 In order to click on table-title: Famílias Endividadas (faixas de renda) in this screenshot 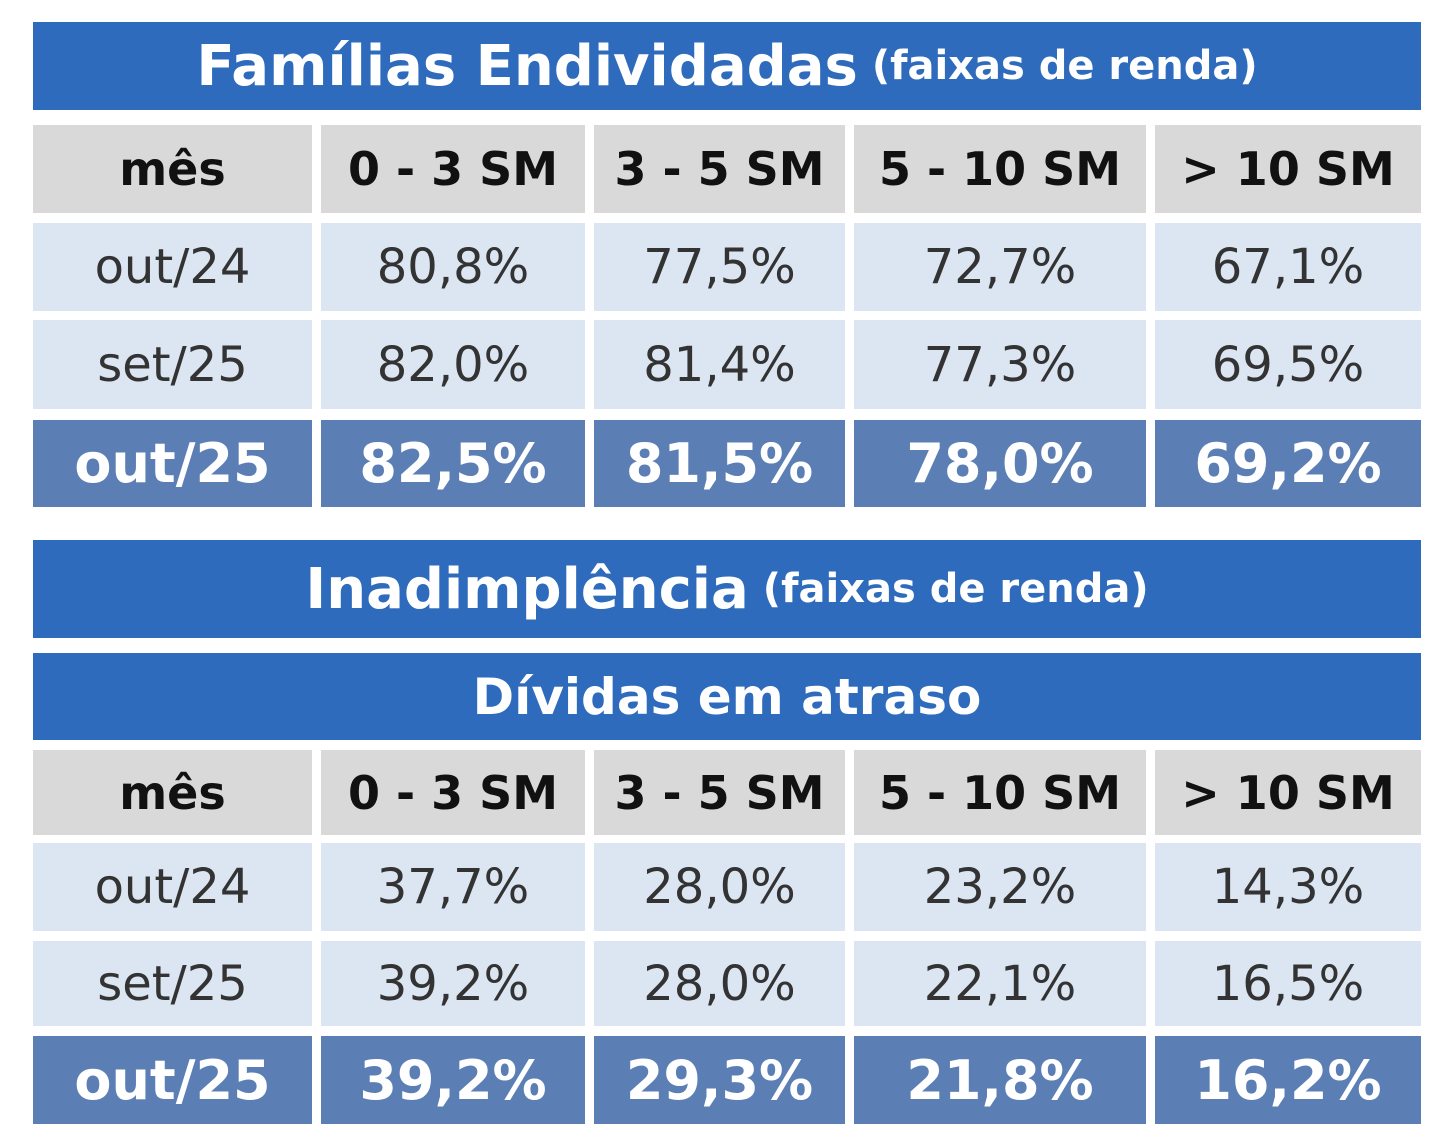, I will do `click(727, 66)`.